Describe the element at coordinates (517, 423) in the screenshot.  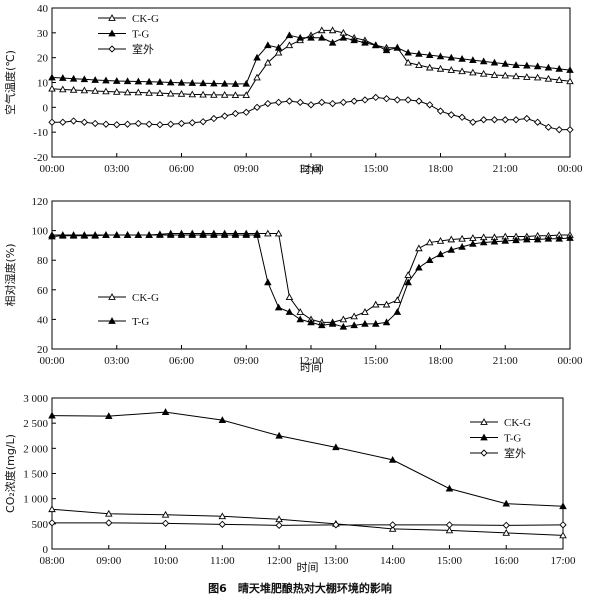
I see `legend-label: CK-G` at that location.